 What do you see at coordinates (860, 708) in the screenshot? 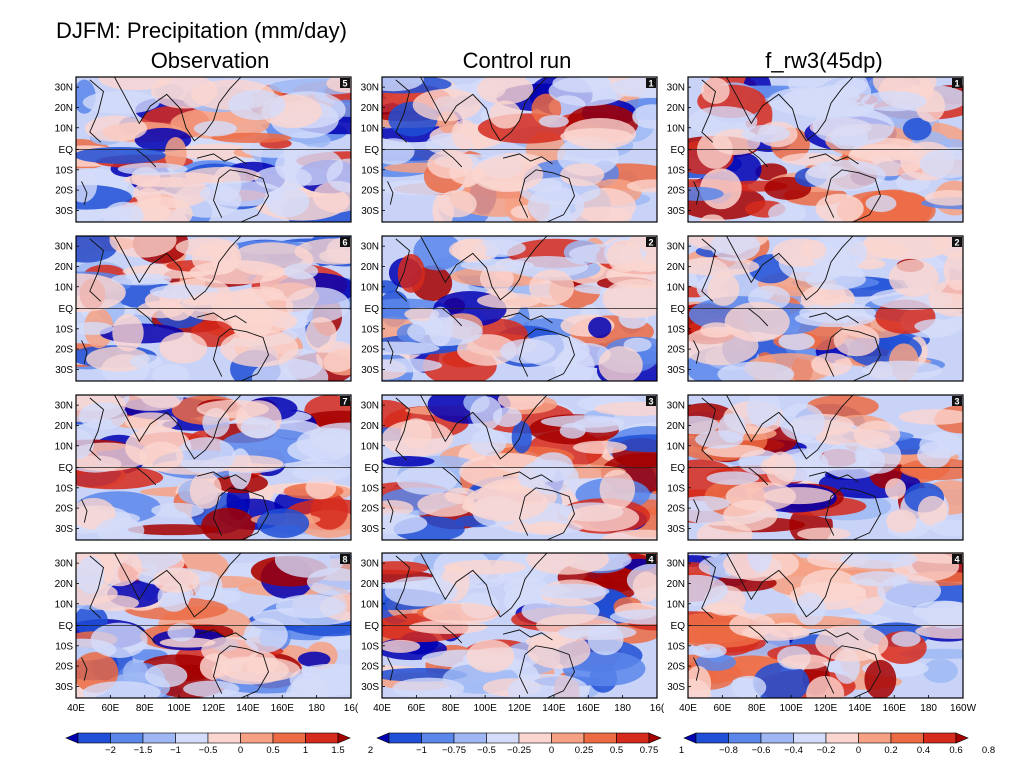
I see `lon-tick-label: 140E` at bounding box center [860, 708].